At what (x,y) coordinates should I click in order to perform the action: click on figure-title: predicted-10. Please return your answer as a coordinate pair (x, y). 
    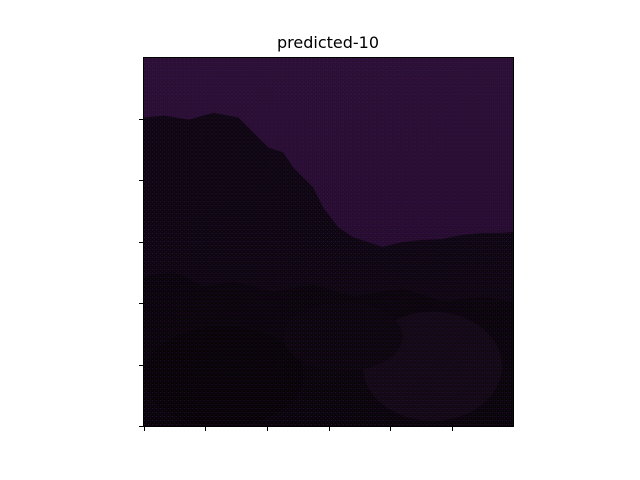
    Looking at the image, I should click on (328, 42).